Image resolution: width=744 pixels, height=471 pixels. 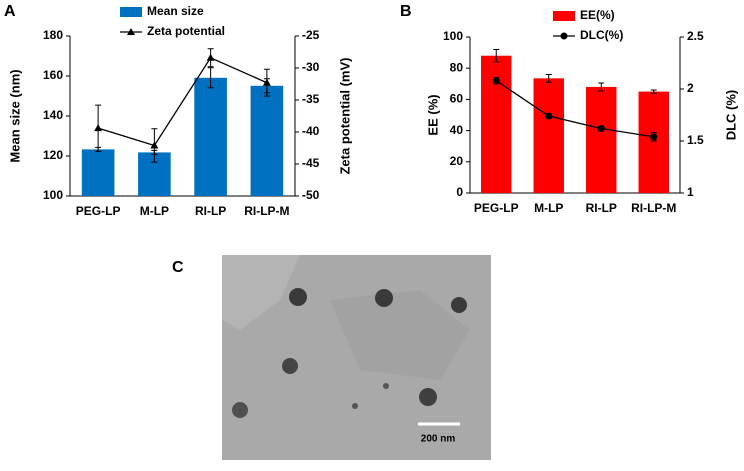 I want to click on y-tick-label: 120, so click(x=53, y=155).